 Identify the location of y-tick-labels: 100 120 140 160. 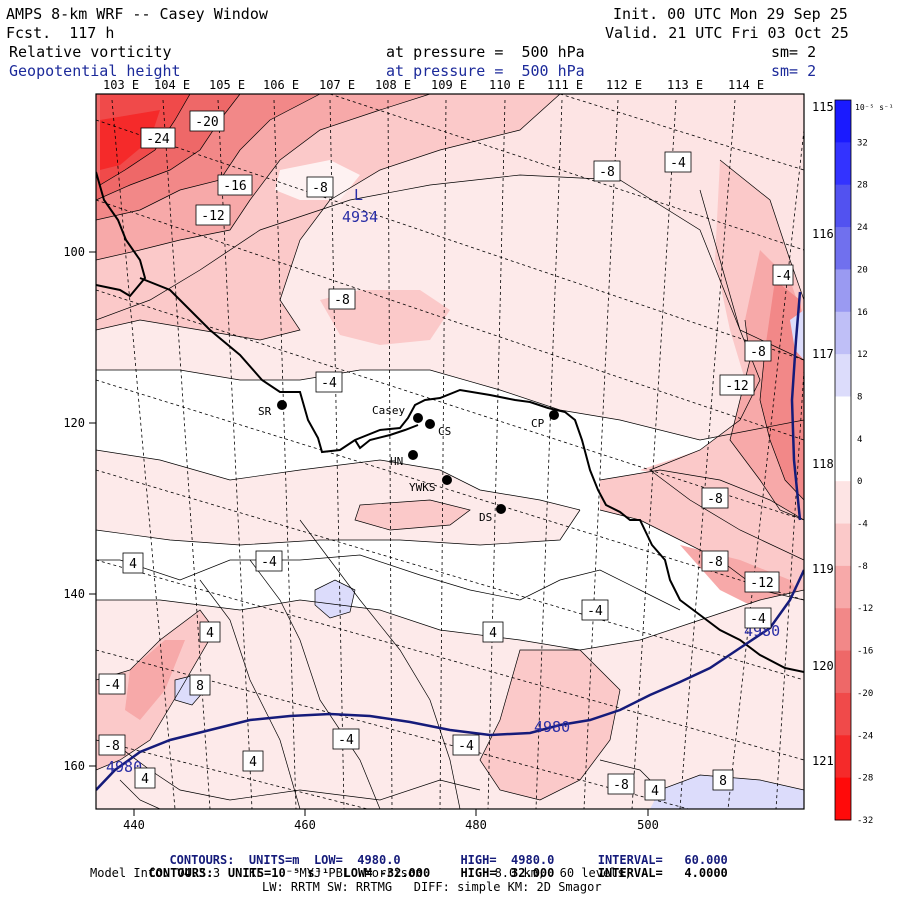
(74, 509).